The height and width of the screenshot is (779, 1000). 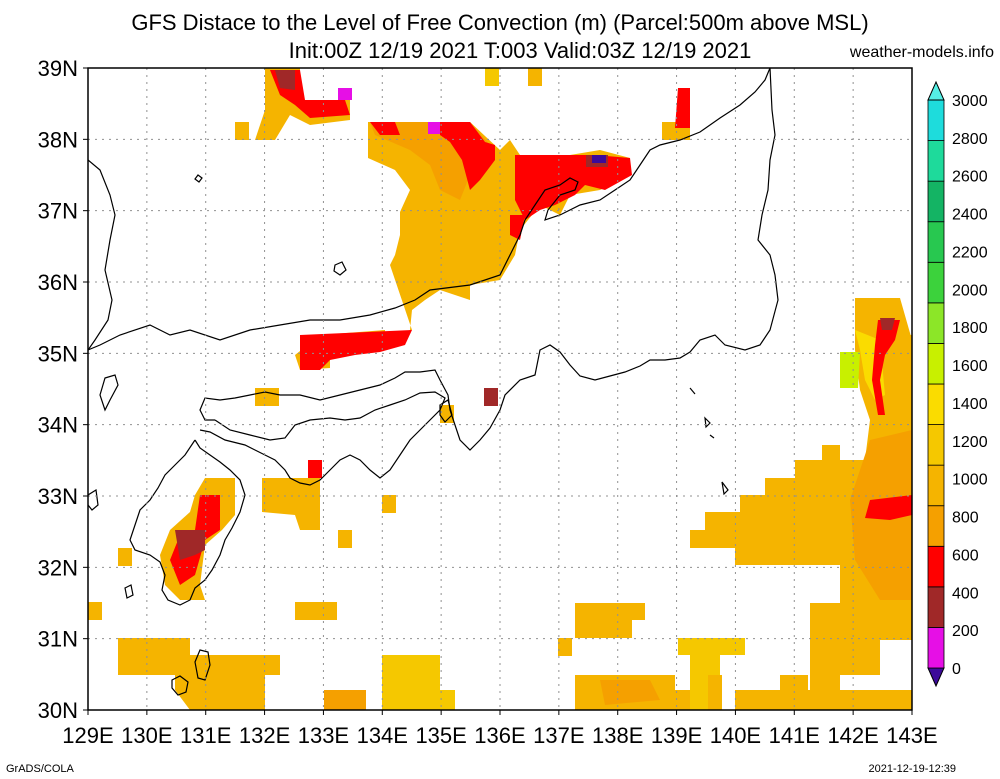 What do you see at coordinates (323, 735) in the screenshot?
I see `lon-label: 133E` at bounding box center [323, 735].